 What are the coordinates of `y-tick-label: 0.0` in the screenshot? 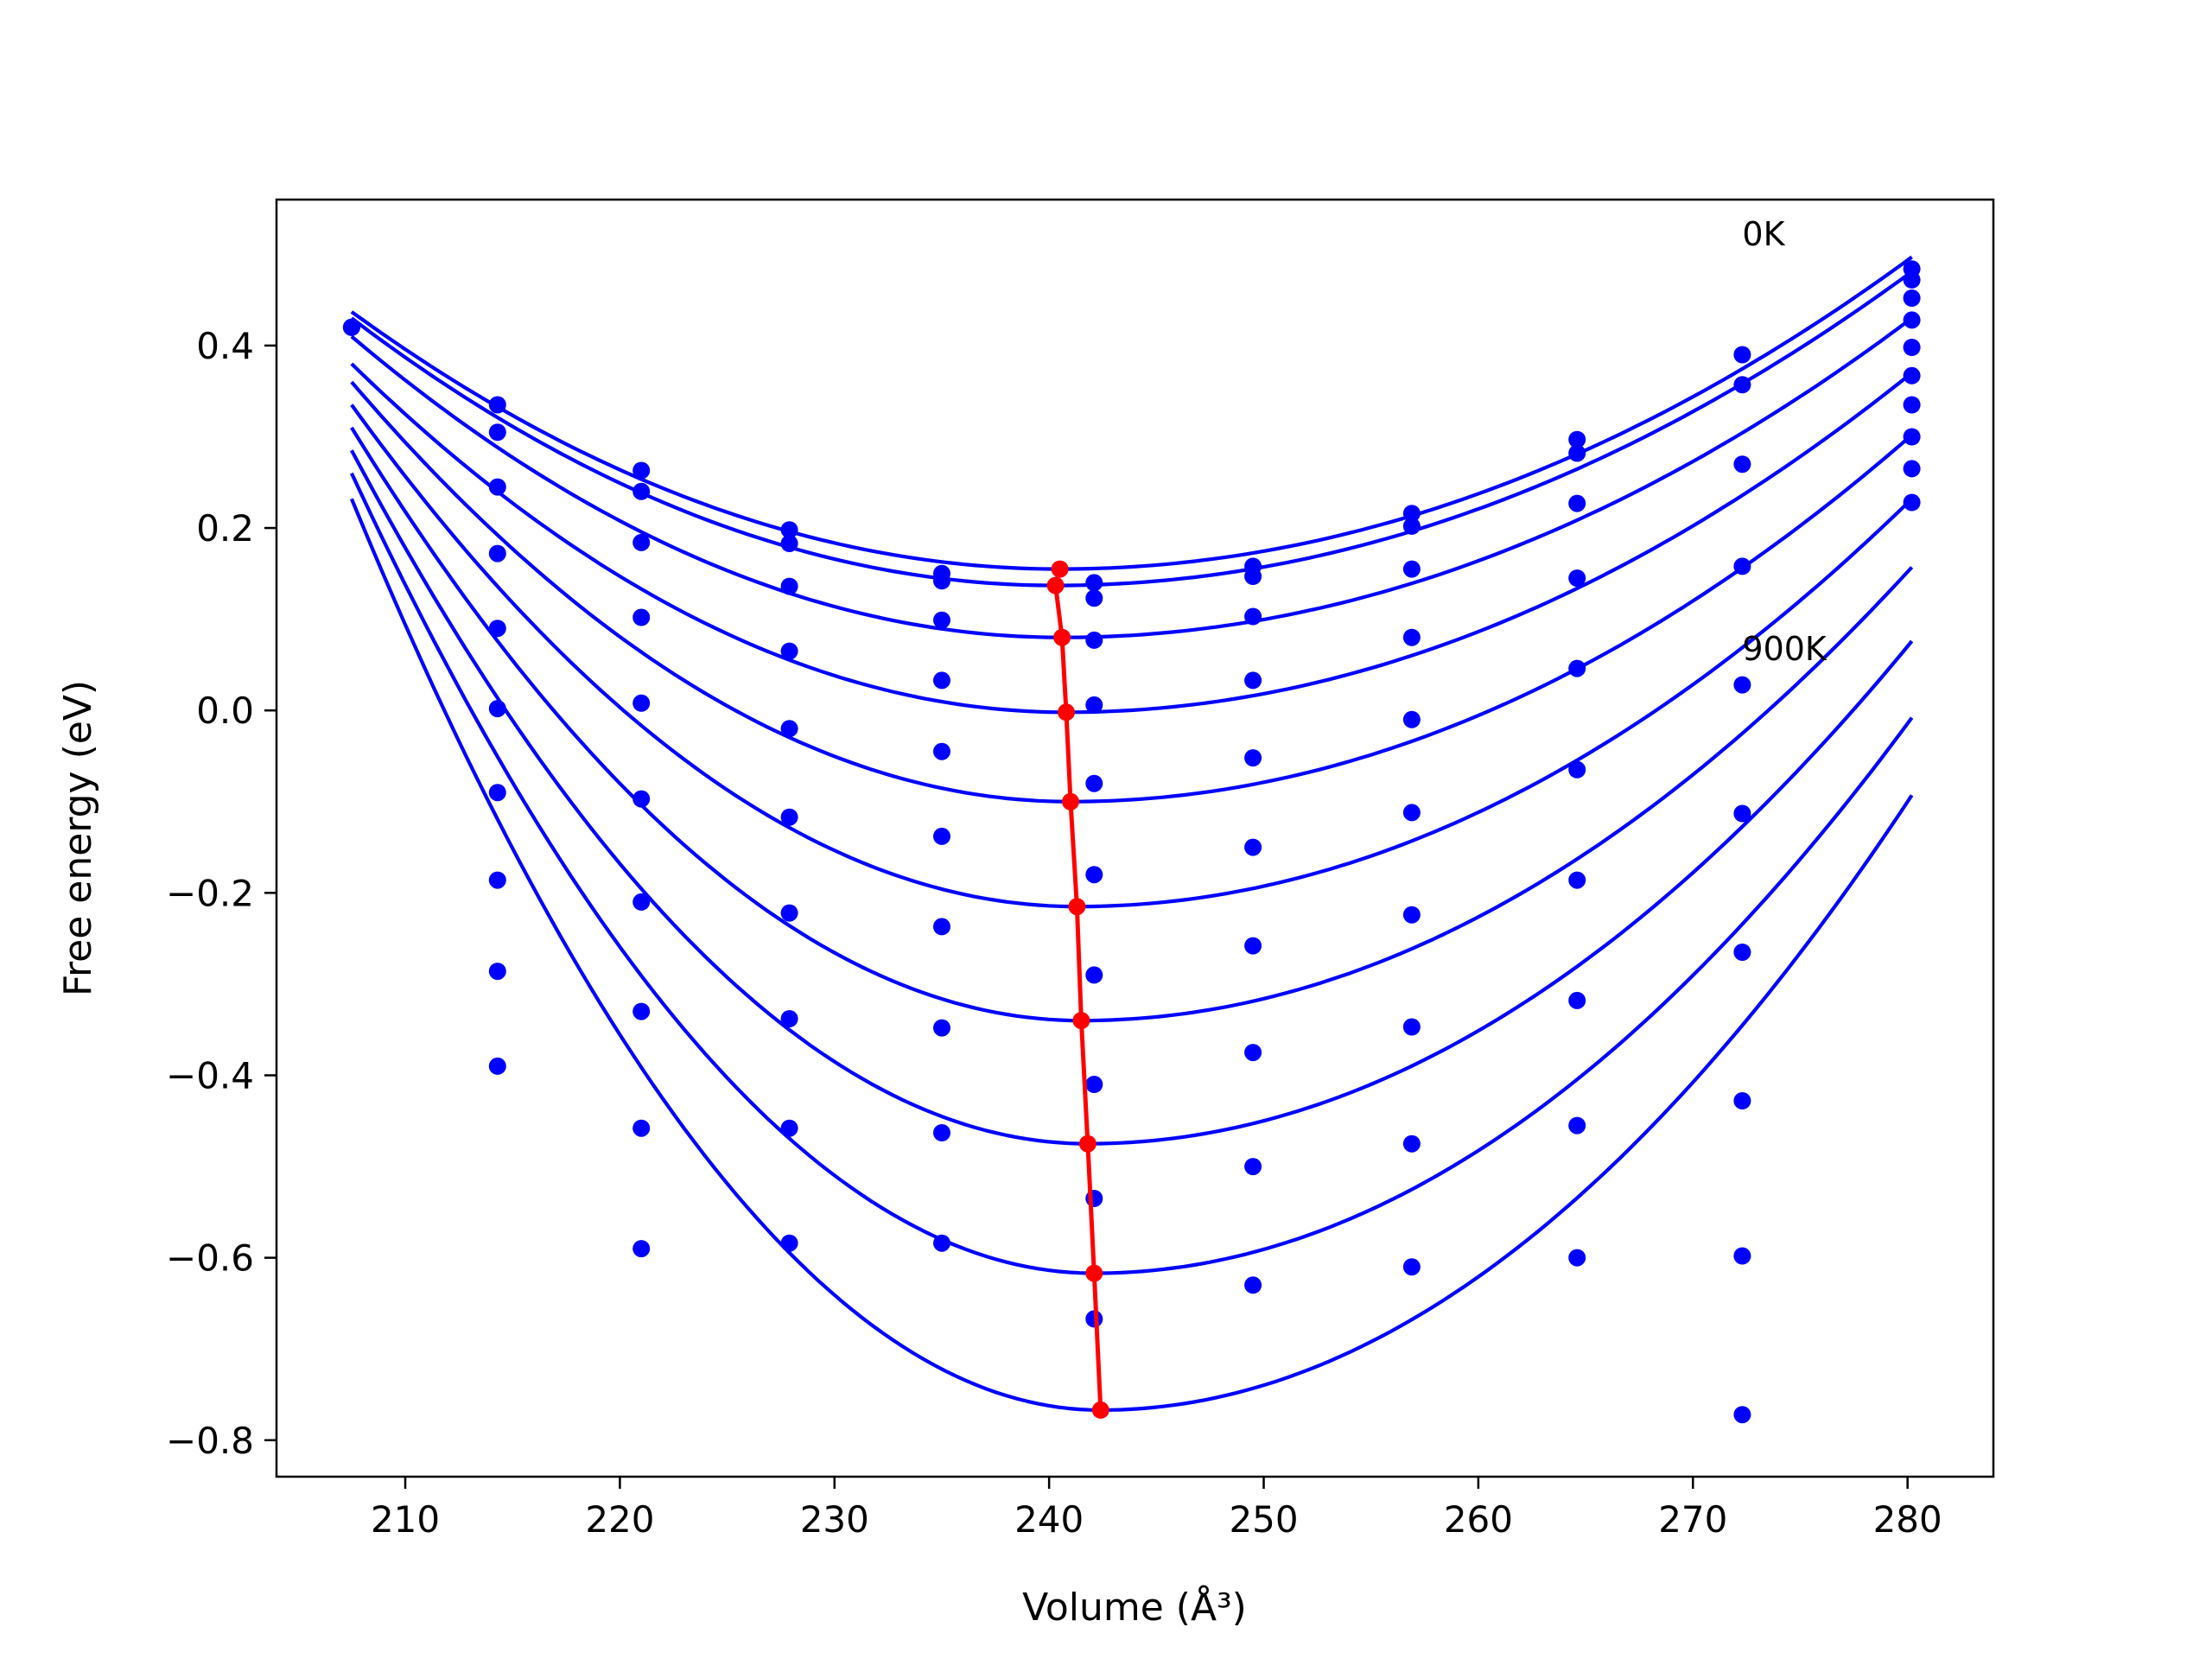 It's located at (225, 711).